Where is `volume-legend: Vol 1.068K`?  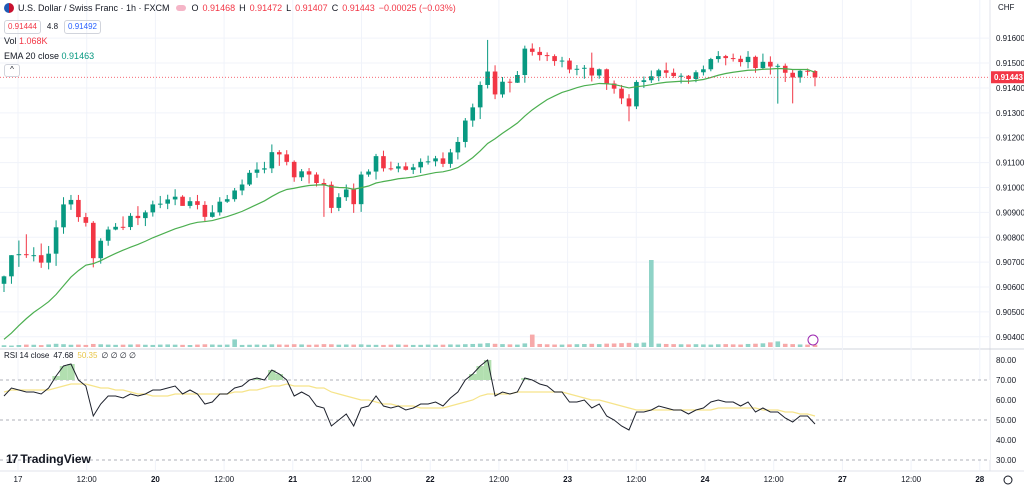 volume-legend: Vol 1.068K is located at coordinates (26, 41).